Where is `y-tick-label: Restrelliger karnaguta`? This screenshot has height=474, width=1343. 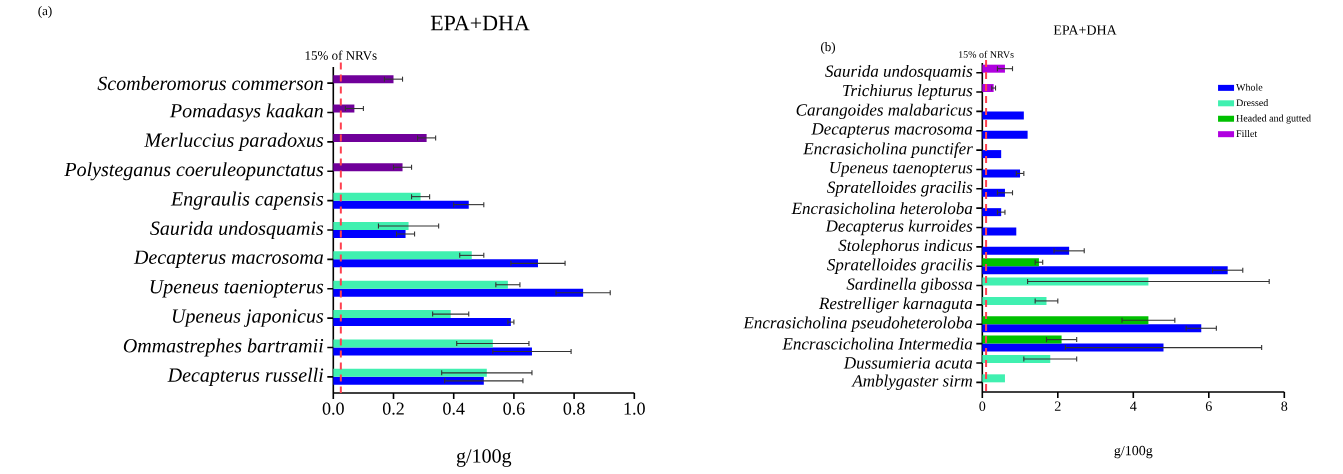 y-tick-label: Restrelliger karnaguta is located at coordinates (895, 305).